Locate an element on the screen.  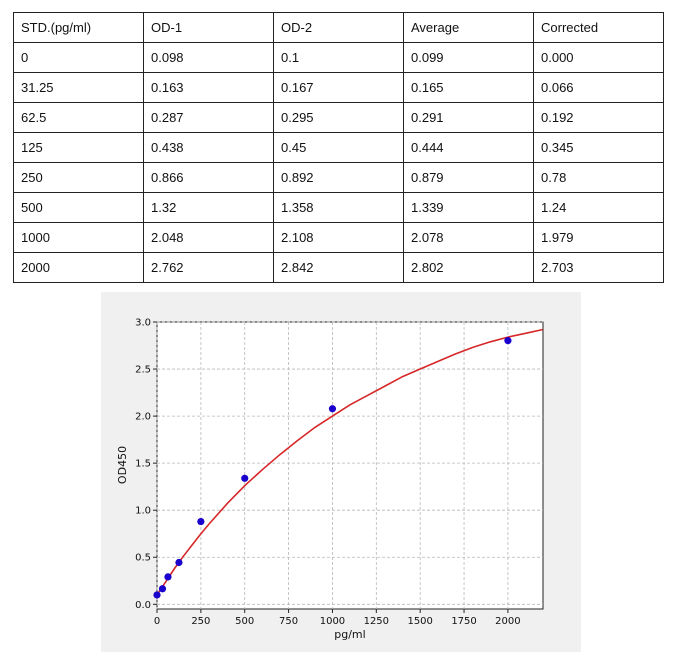
y-axis-ticks: 0.0 0.5 1.0 1.5 2.0 2.5 3.0 is located at coordinates (146, 464).